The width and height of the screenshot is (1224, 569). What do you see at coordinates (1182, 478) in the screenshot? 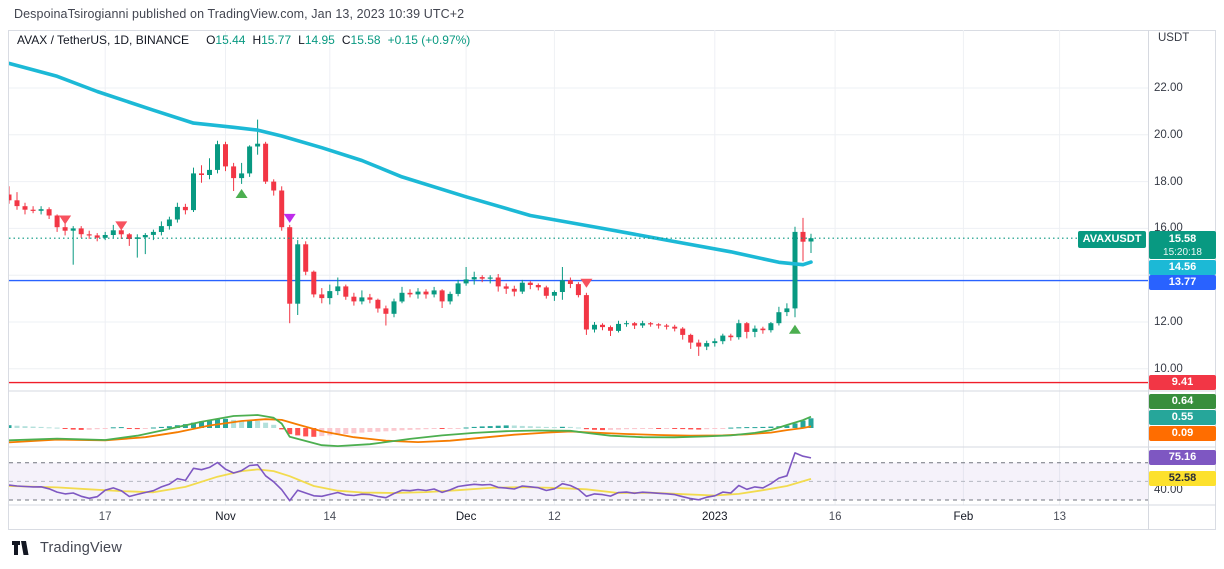
I see `rsi-ma-value-tag: 52.58` at bounding box center [1182, 478].